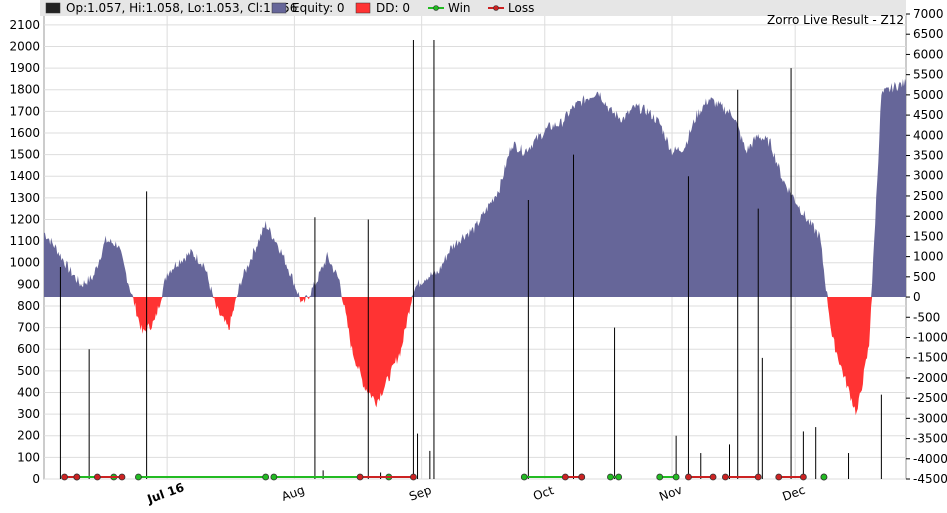 This screenshot has width=947, height=513. Describe the element at coordinates (926, 317) in the screenshot. I see `right-tick-label: -500` at that location.